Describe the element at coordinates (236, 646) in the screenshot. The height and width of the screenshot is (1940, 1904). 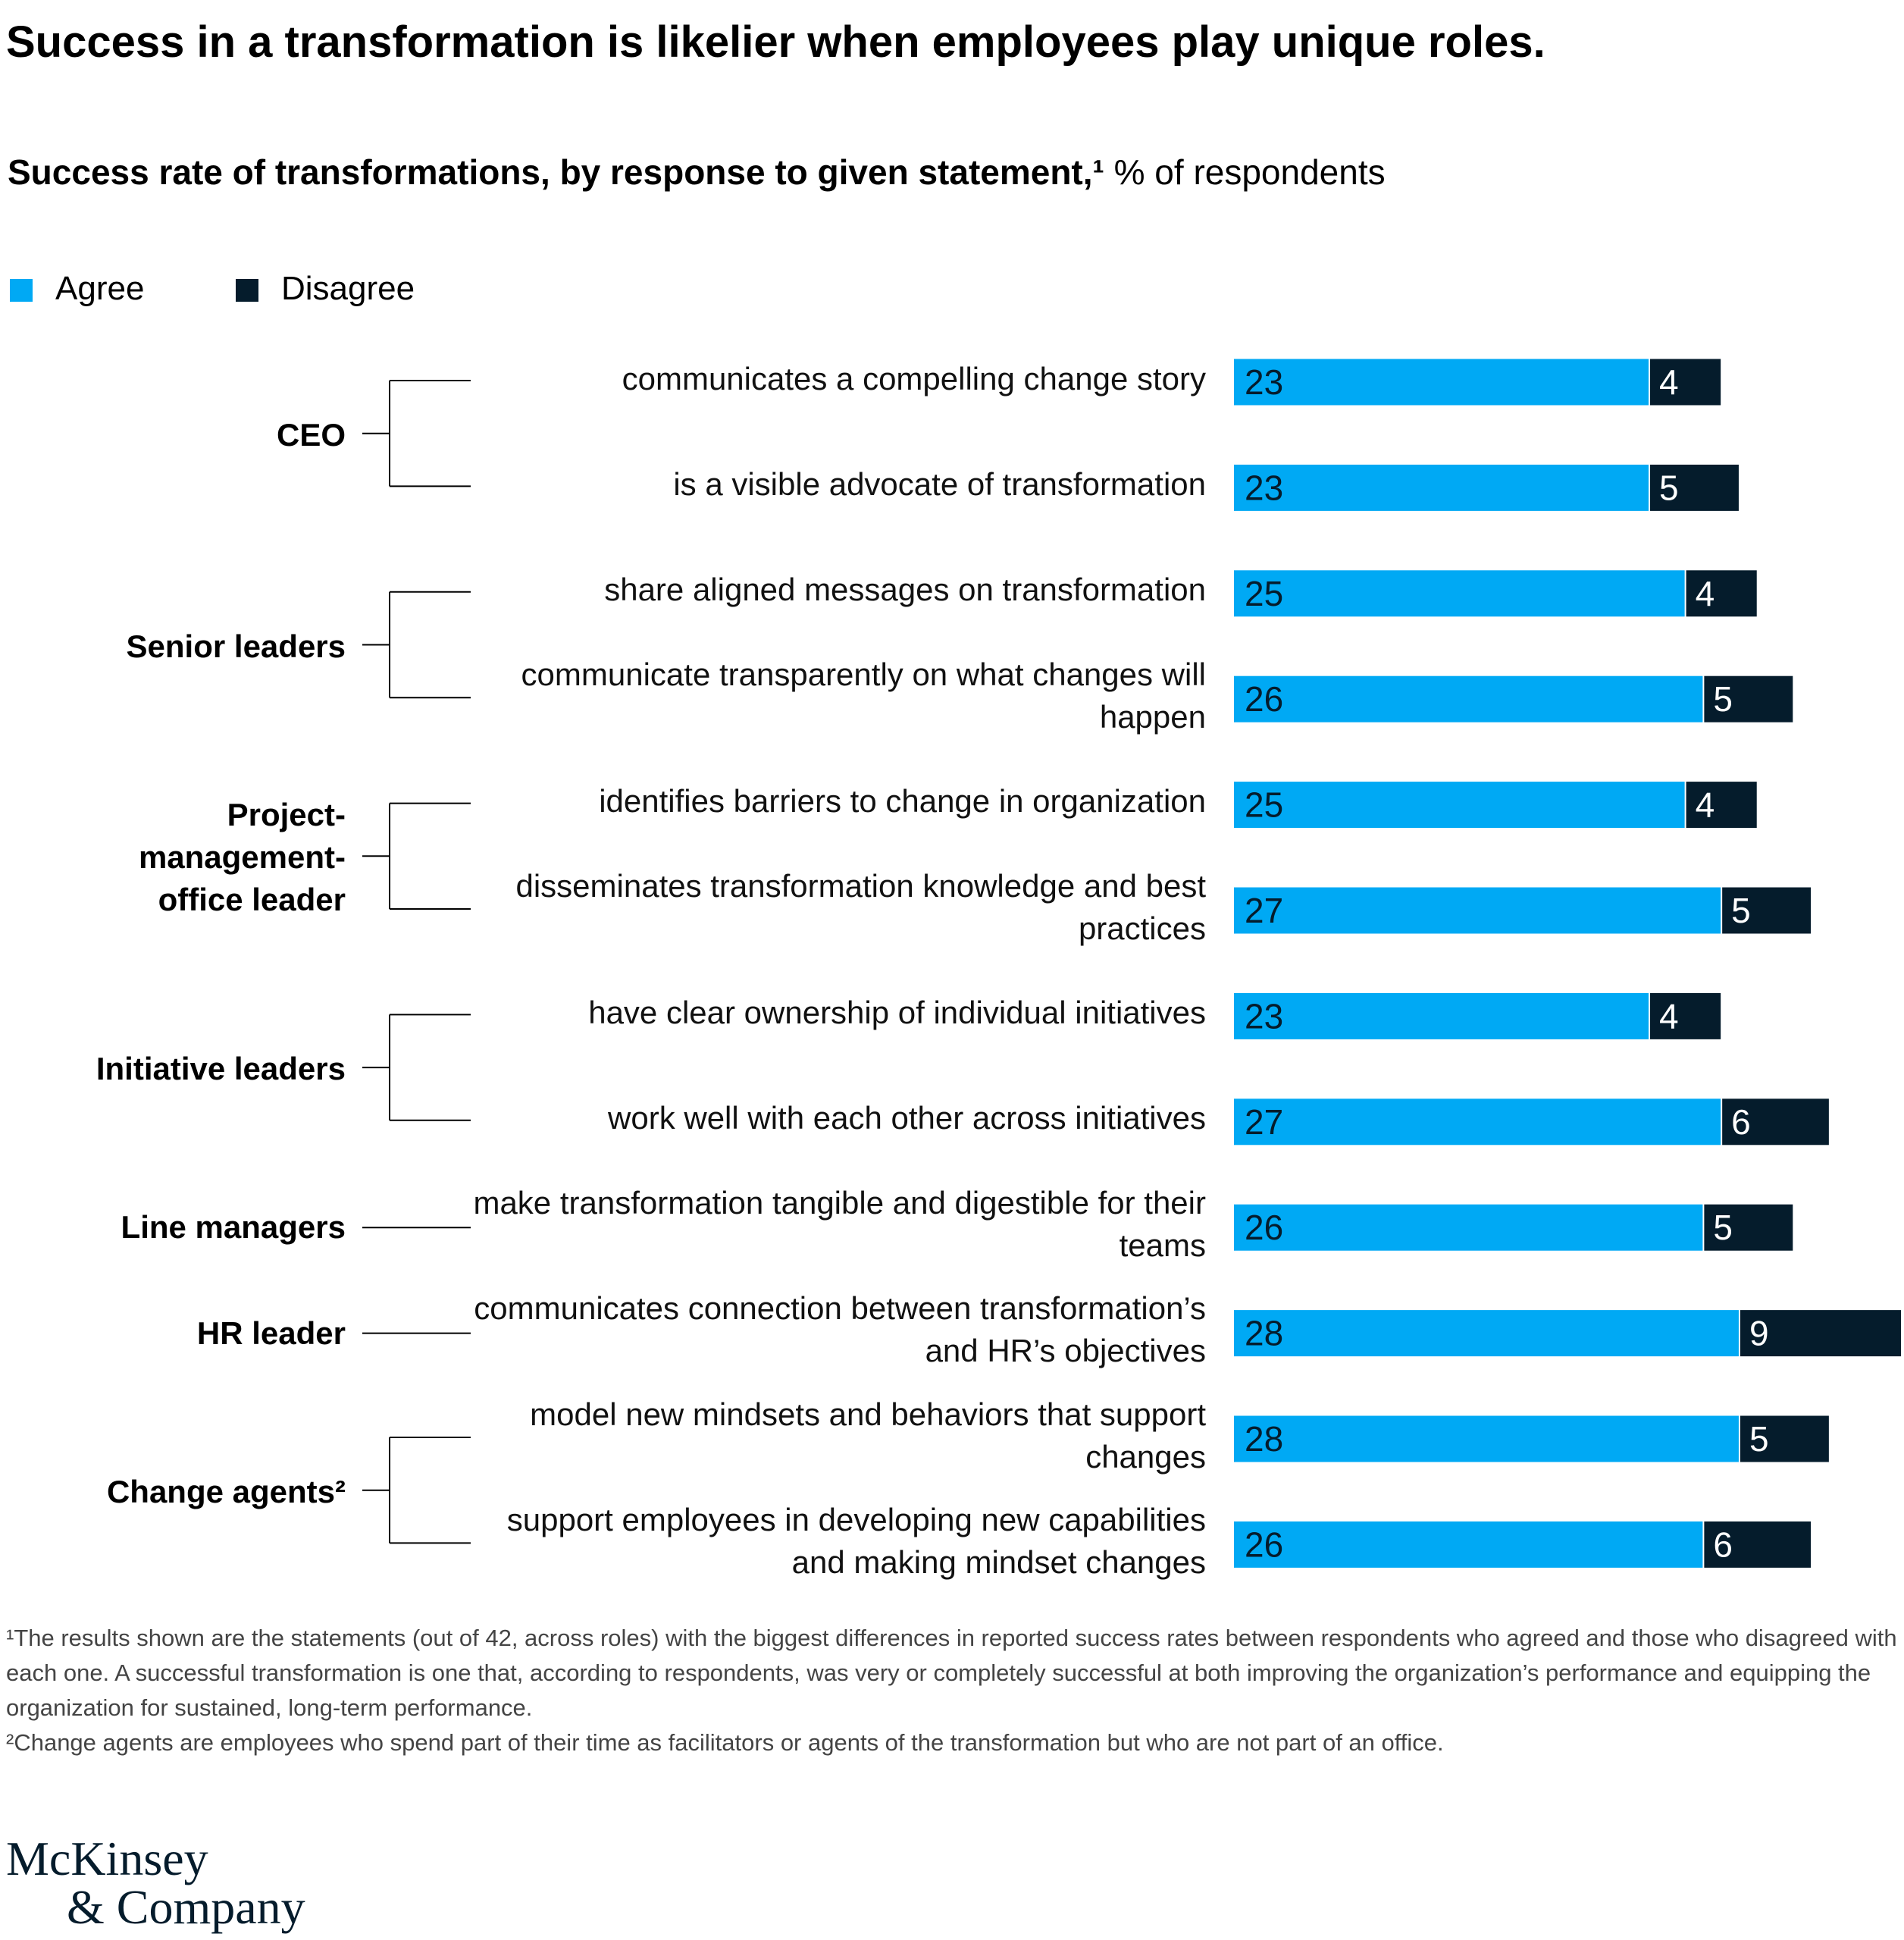
I see `group-label: Senior leaders` at that location.